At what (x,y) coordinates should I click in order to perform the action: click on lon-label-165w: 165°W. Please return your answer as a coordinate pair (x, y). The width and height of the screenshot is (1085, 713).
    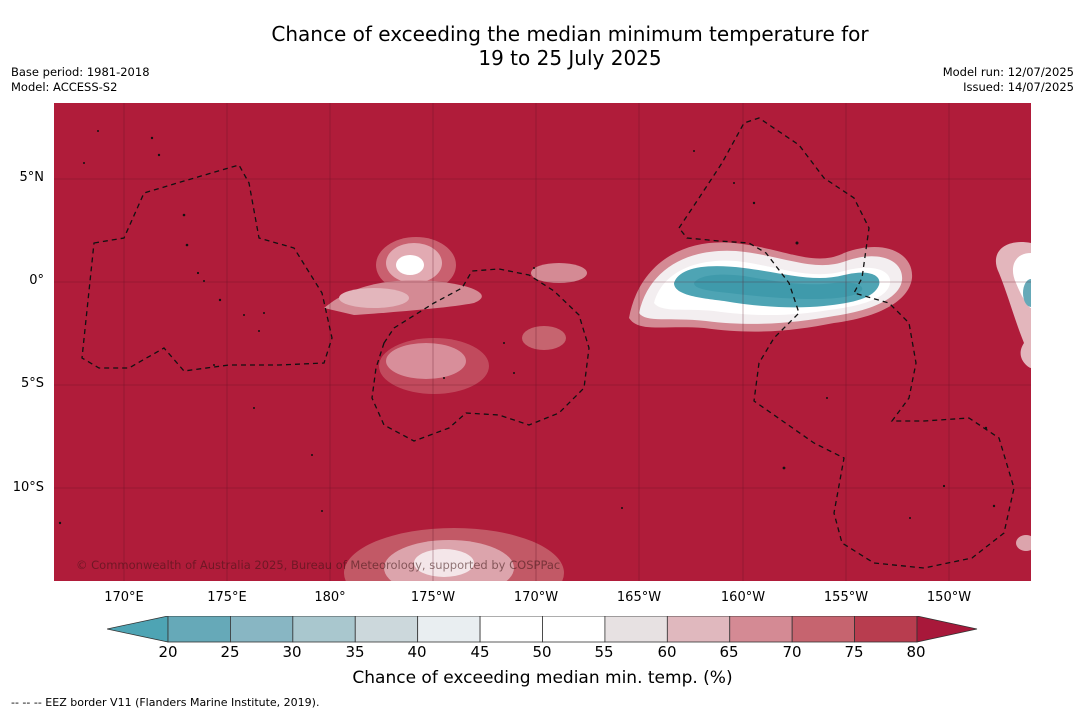
    Looking at the image, I should click on (639, 597).